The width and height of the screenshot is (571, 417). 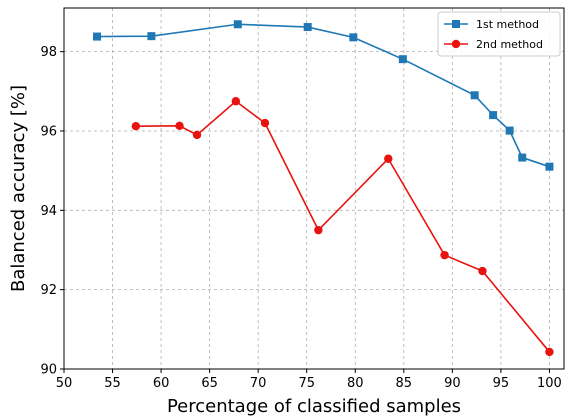 What do you see at coordinates (161, 383) in the screenshot?
I see `x-tick-label: 60` at bounding box center [161, 383].